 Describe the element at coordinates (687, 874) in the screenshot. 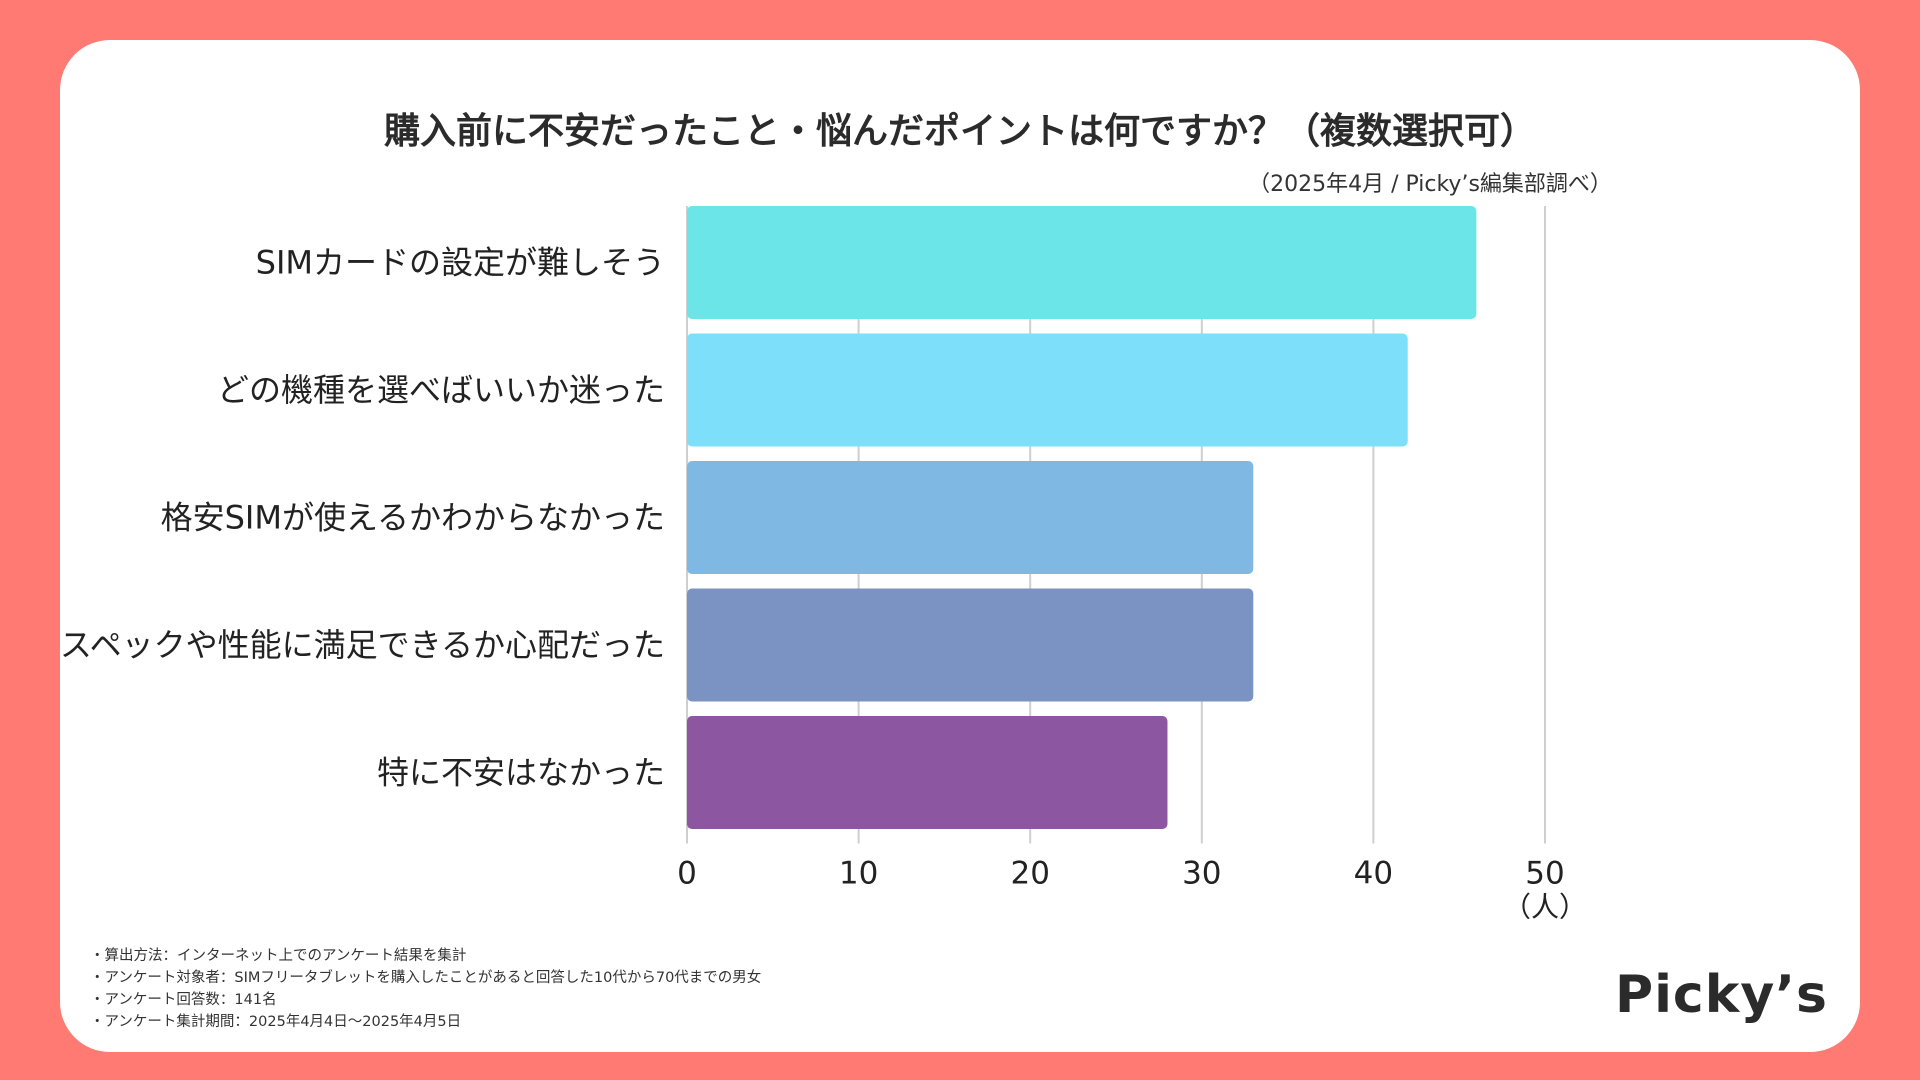

I see `tick-label-0: 0` at that location.